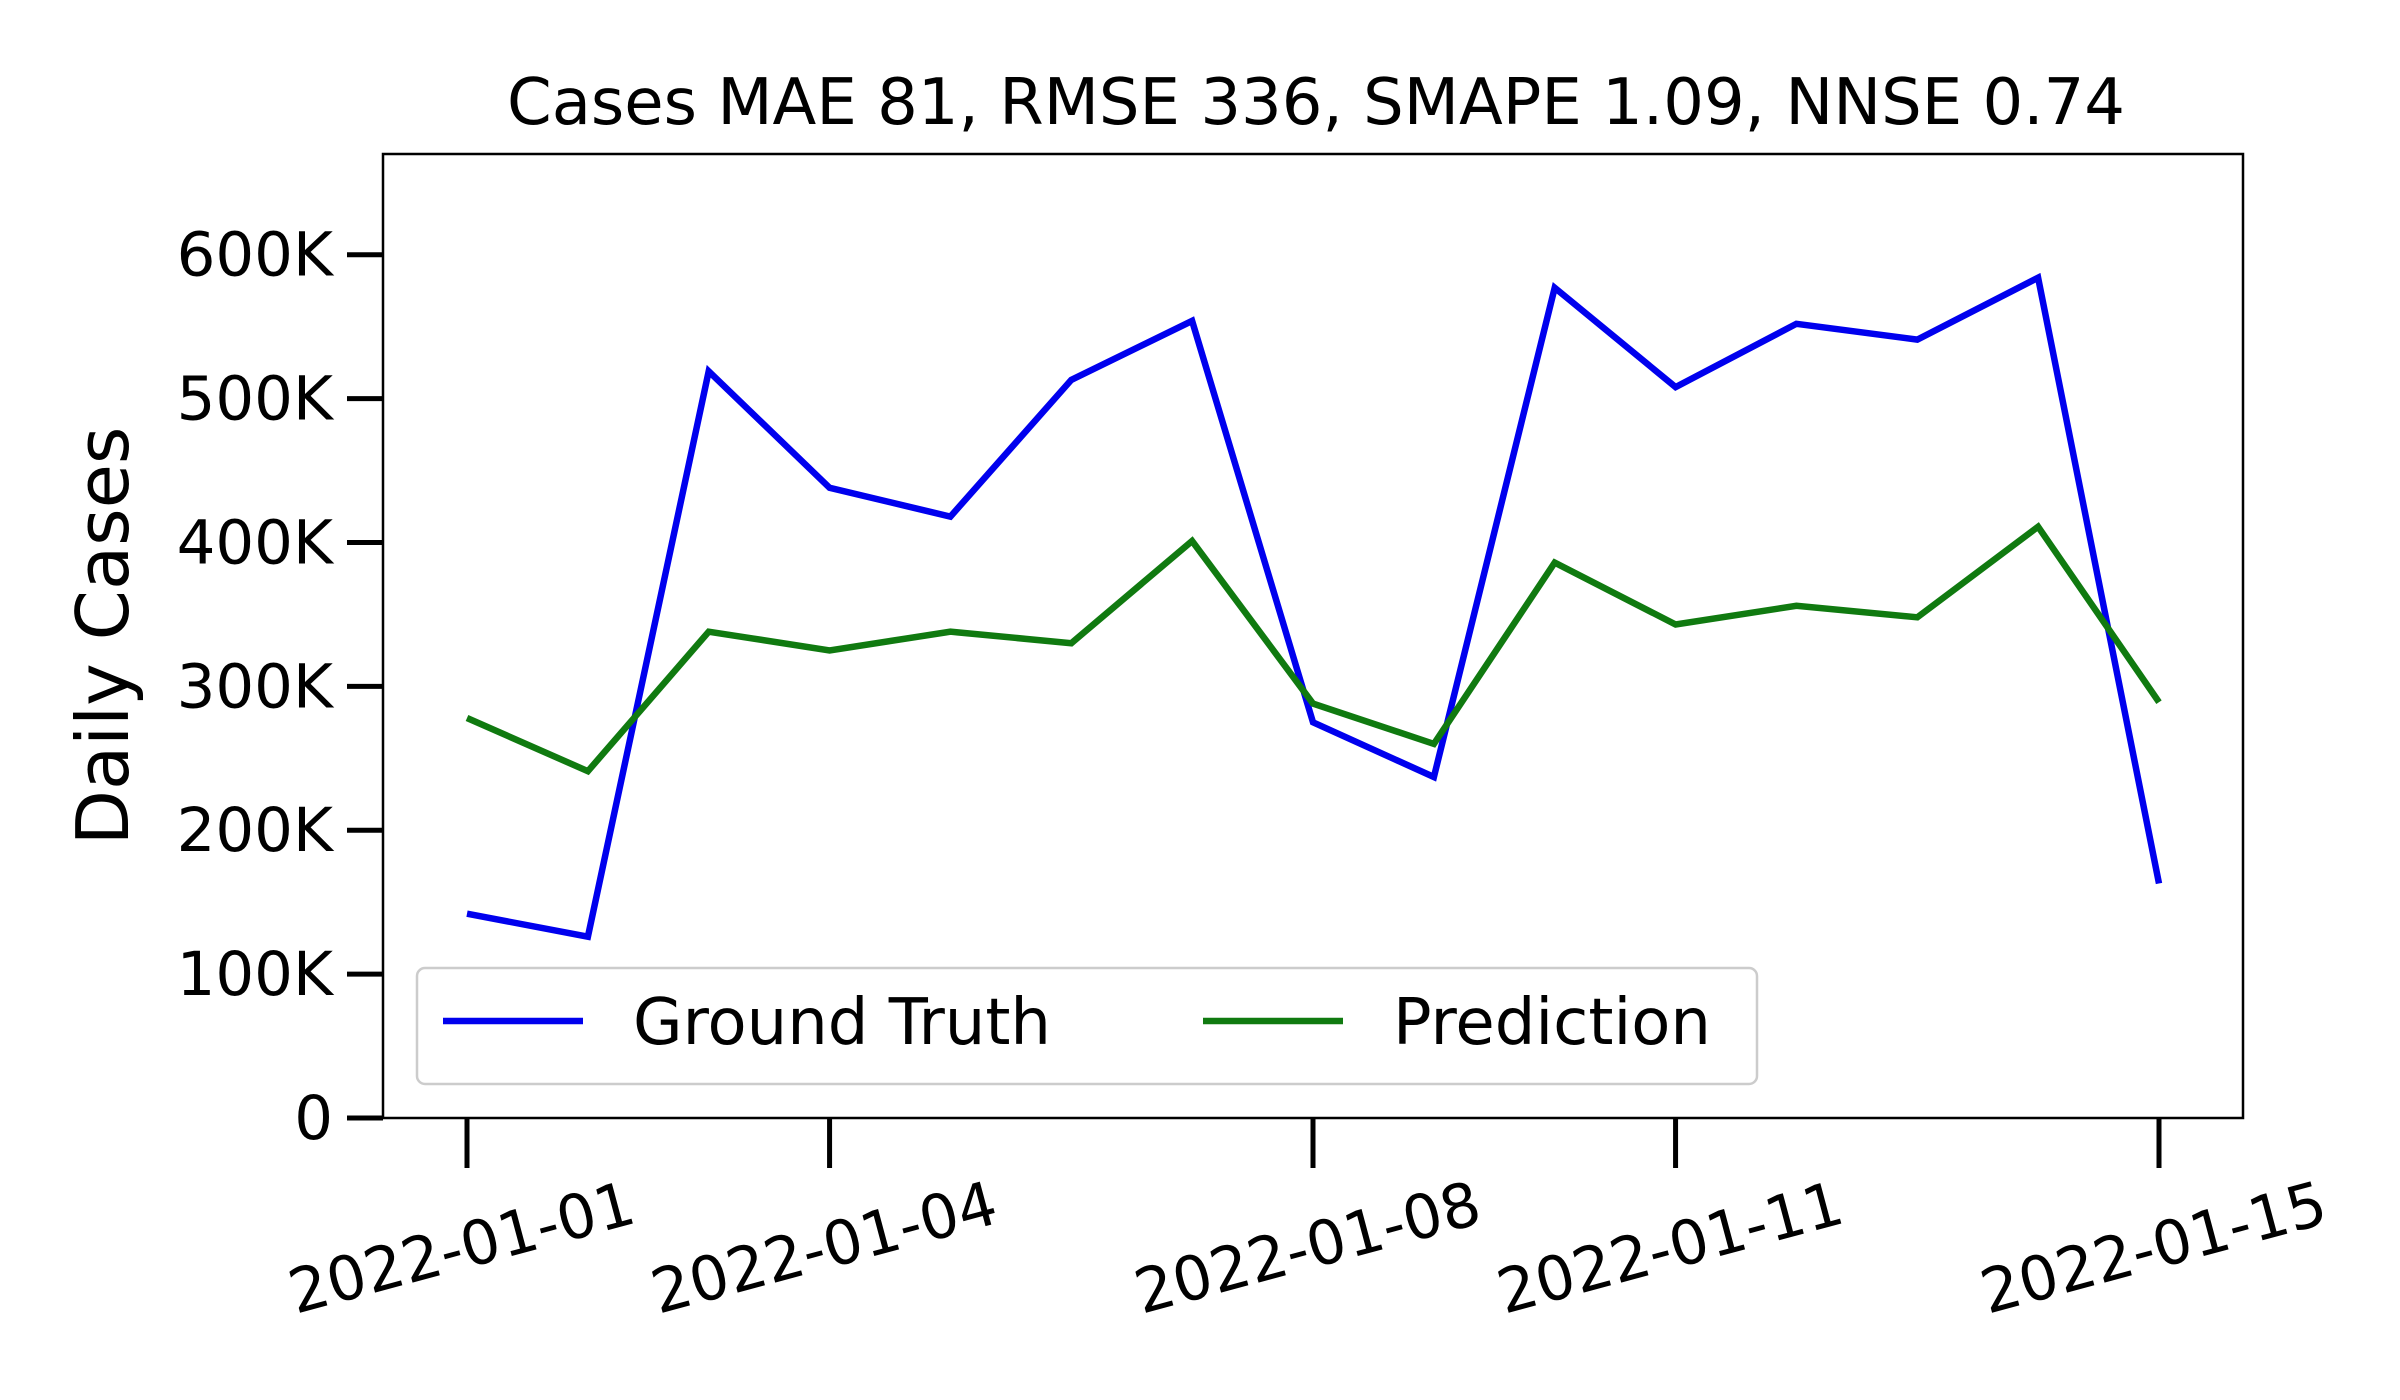  I want to click on legend-box, so click(1087, 1026).